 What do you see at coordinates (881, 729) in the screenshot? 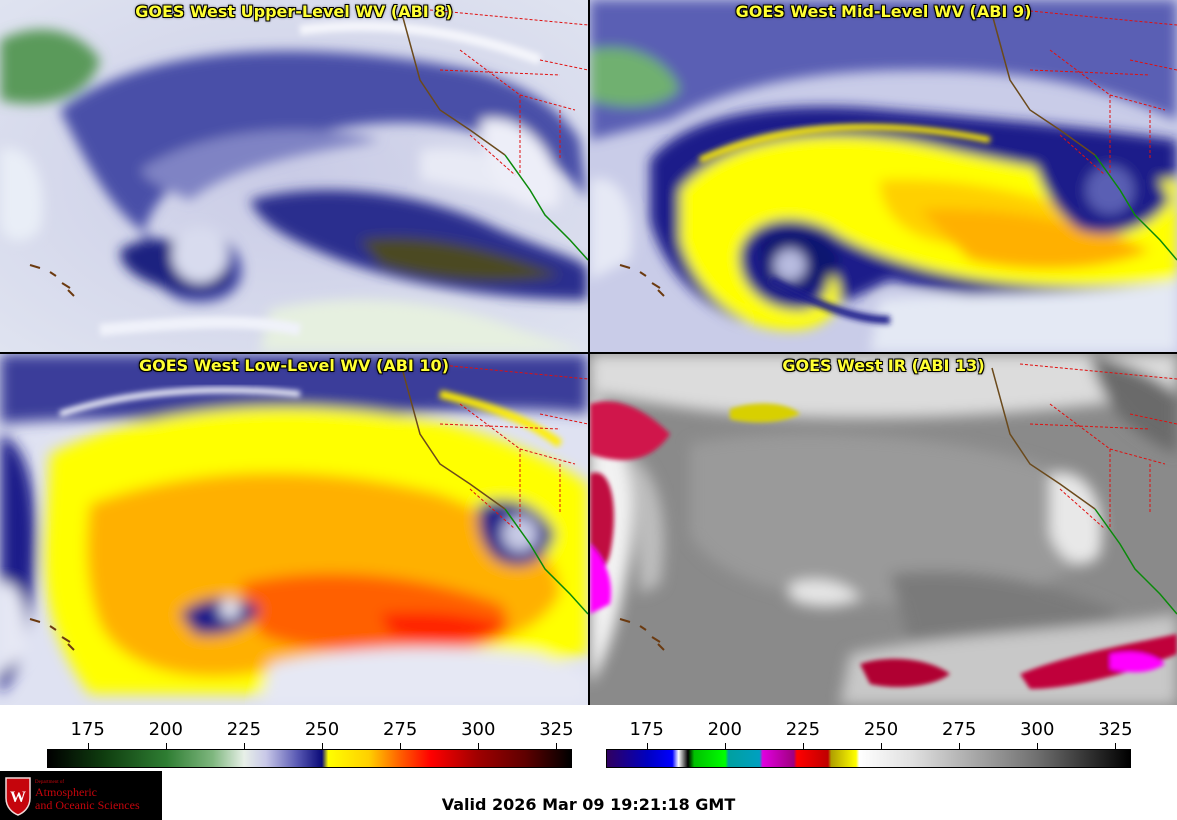
I see `ir-tick-label-250: 250` at bounding box center [881, 729].